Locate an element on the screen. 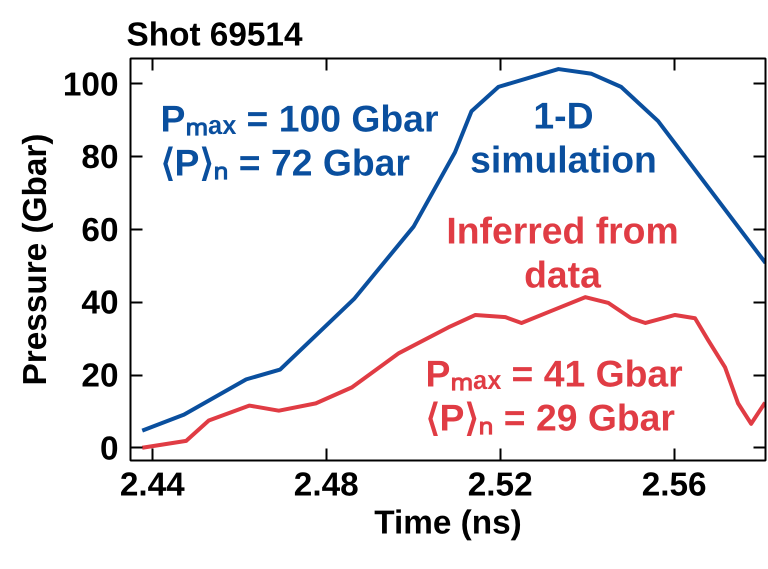 The height and width of the screenshot is (569, 768). series-label: Inferred from data is located at coordinates (562, 253).